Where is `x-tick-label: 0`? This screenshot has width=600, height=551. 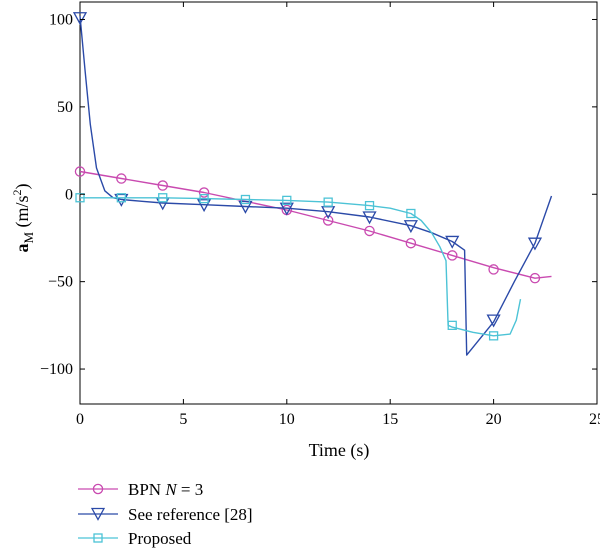 x-tick-label: 0 is located at coordinates (80, 419).